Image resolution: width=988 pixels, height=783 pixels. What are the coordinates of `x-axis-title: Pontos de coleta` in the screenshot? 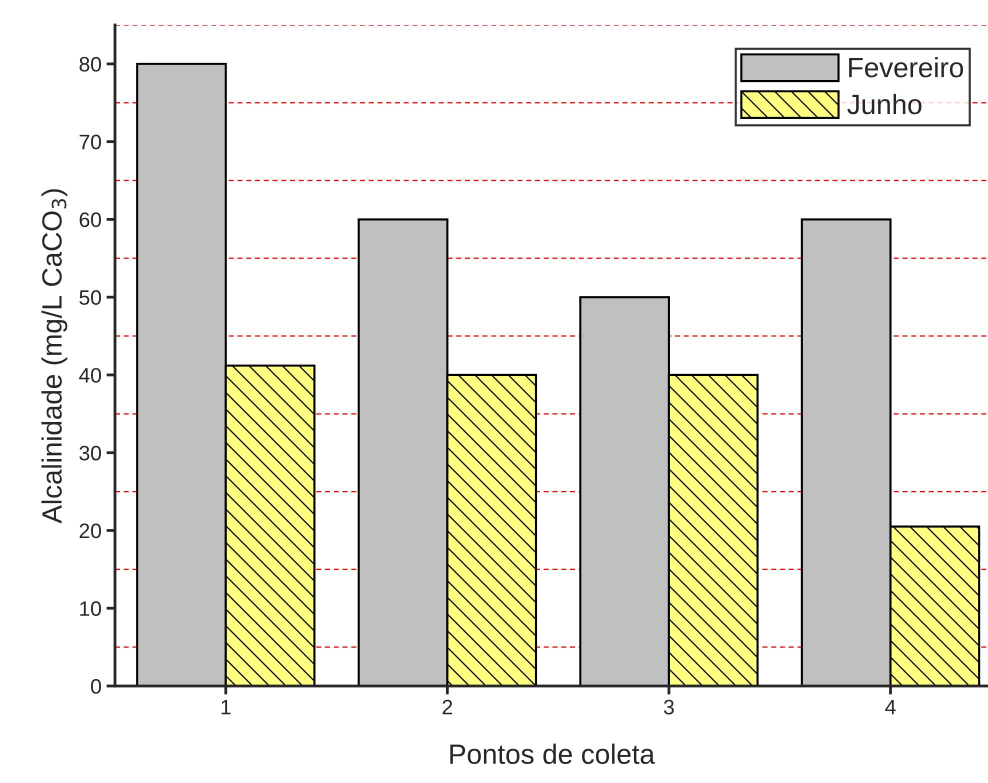 It's located at (552, 754).